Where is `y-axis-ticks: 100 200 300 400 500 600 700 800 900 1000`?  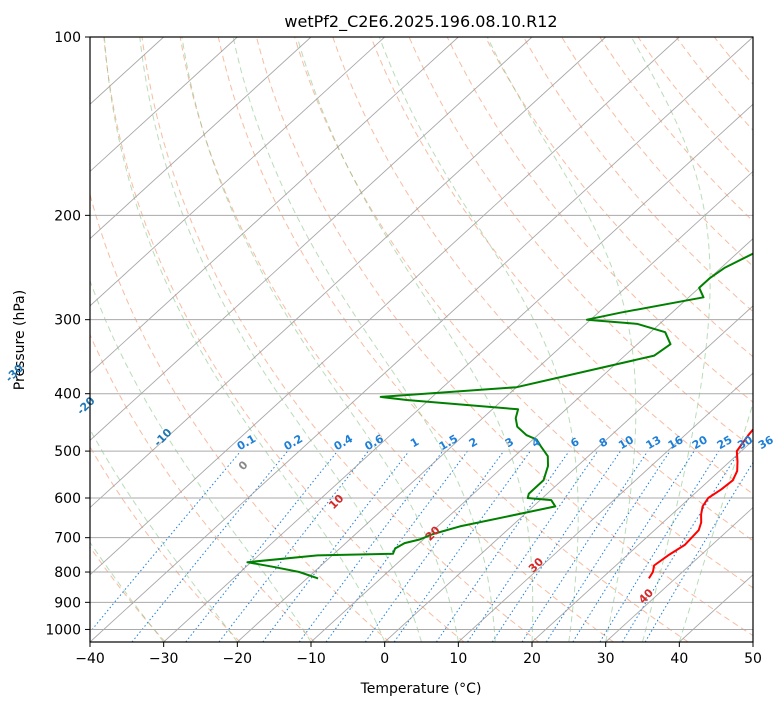 y-axis-ticks: 100 200 300 400 500 600 700 800 900 1000 is located at coordinates (67, 334).